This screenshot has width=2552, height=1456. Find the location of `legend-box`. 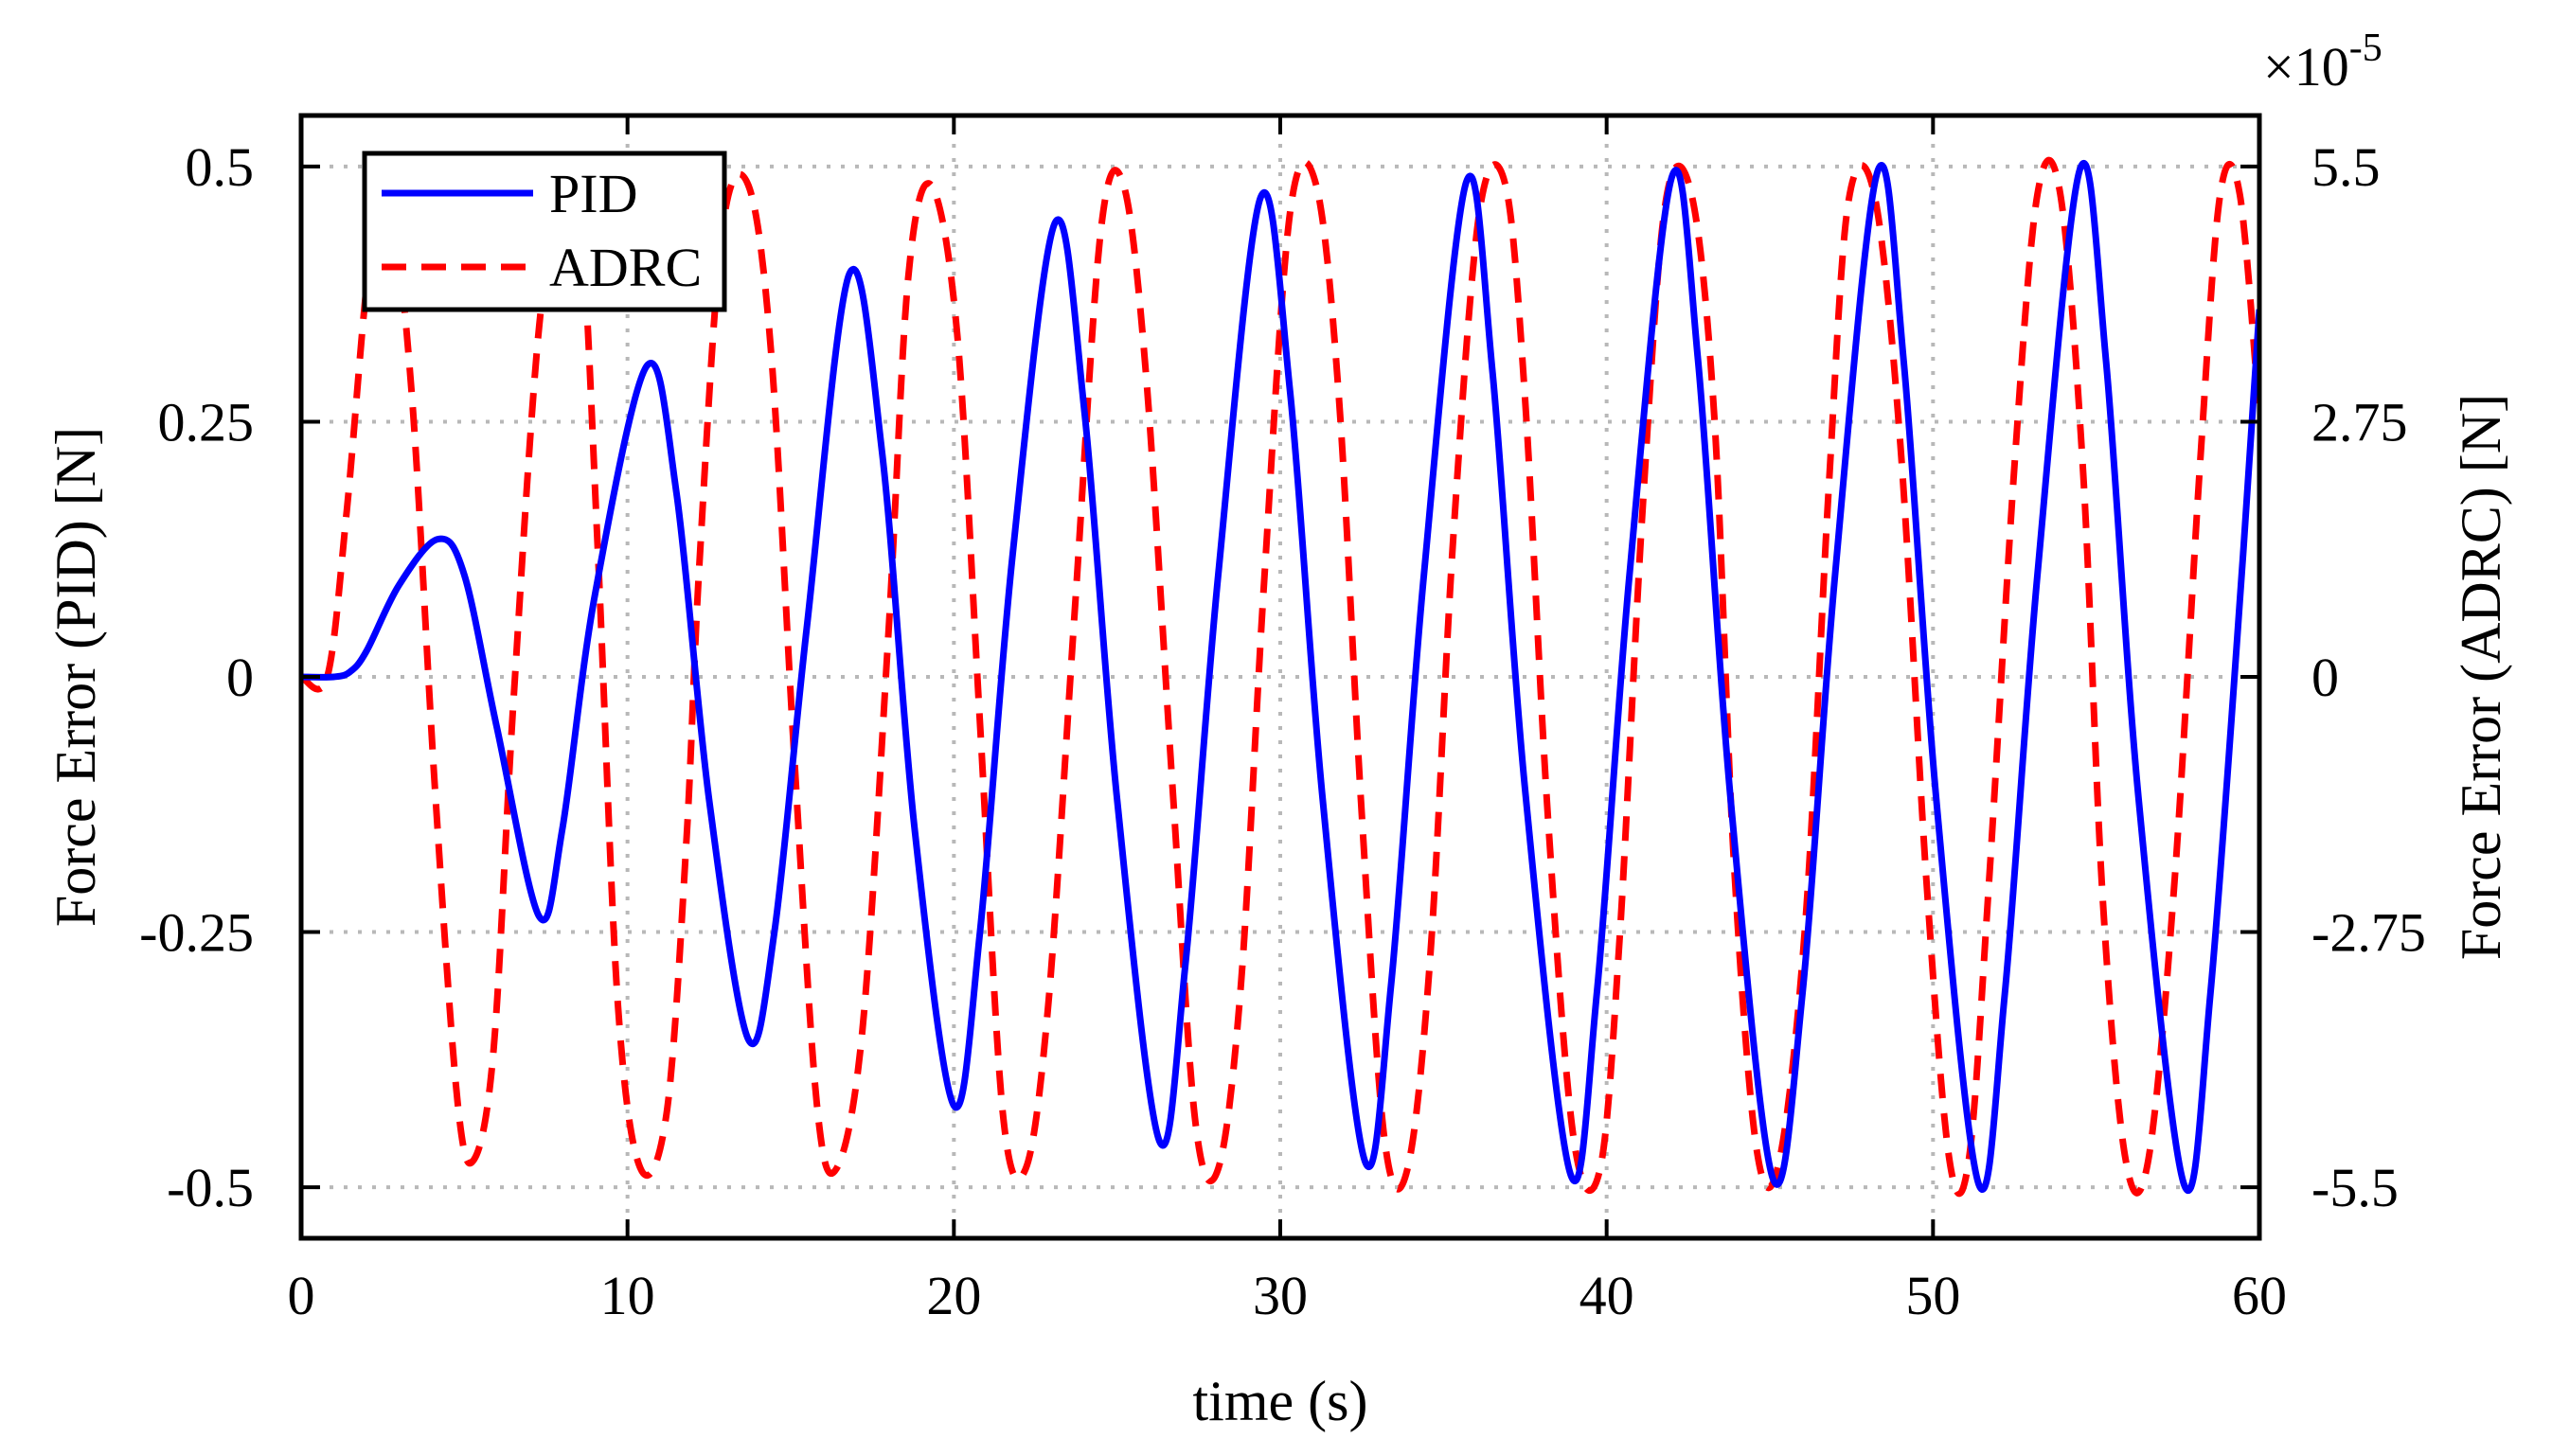

legend-box is located at coordinates (545, 232).